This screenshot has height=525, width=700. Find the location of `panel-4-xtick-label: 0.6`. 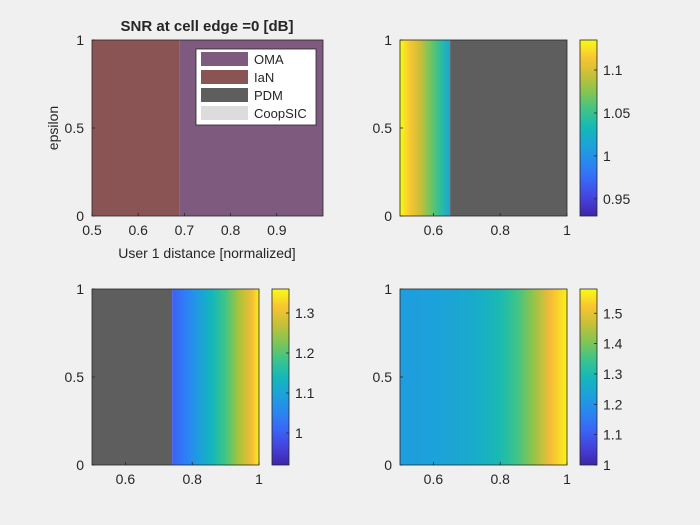

panel-4-xtick-label: 0.6 is located at coordinates (434, 479).